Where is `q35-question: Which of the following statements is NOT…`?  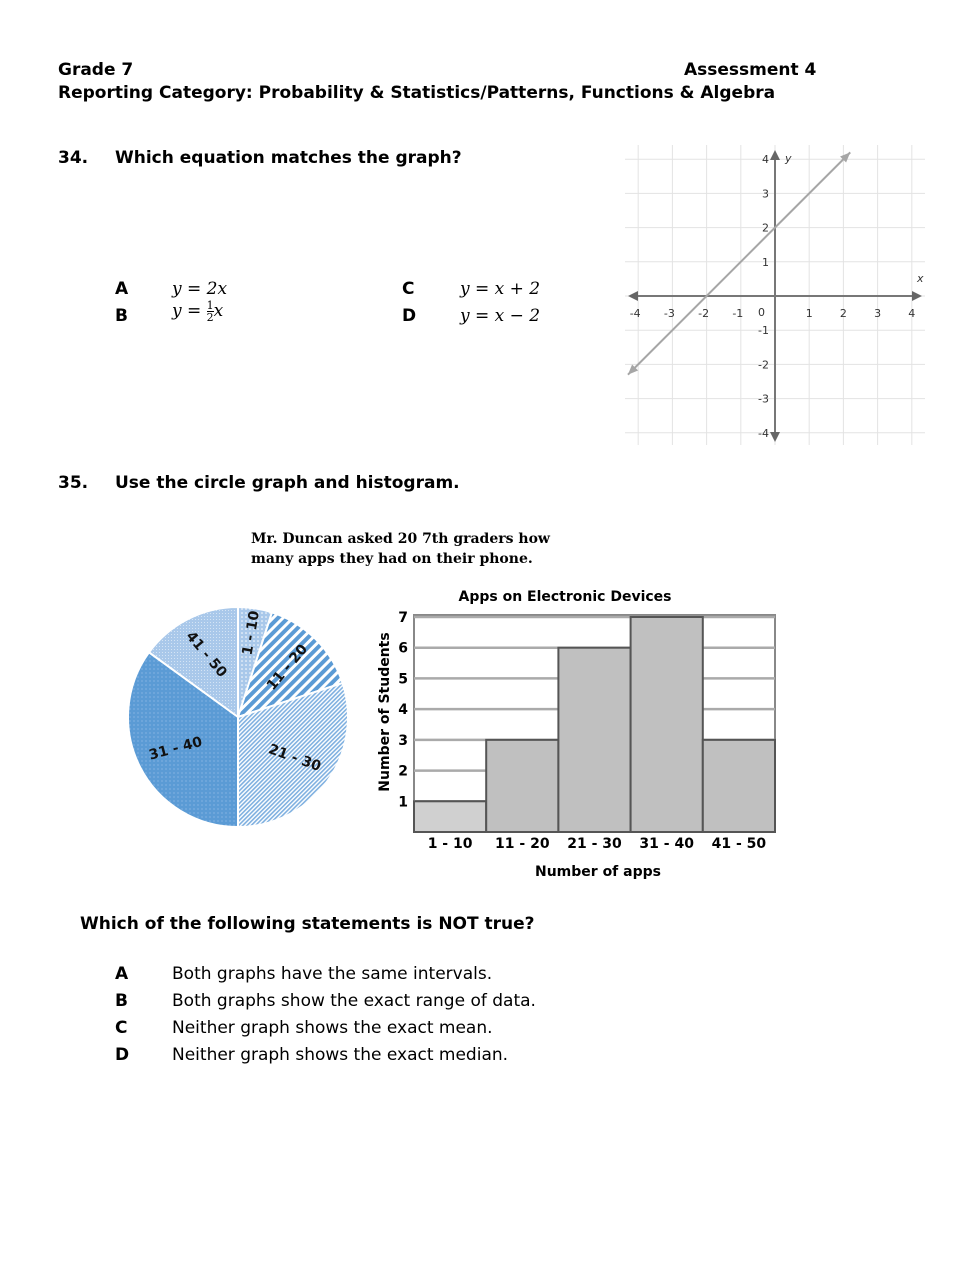 q35-question: Which of the following statements is NOT… is located at coordinates (307, 924).